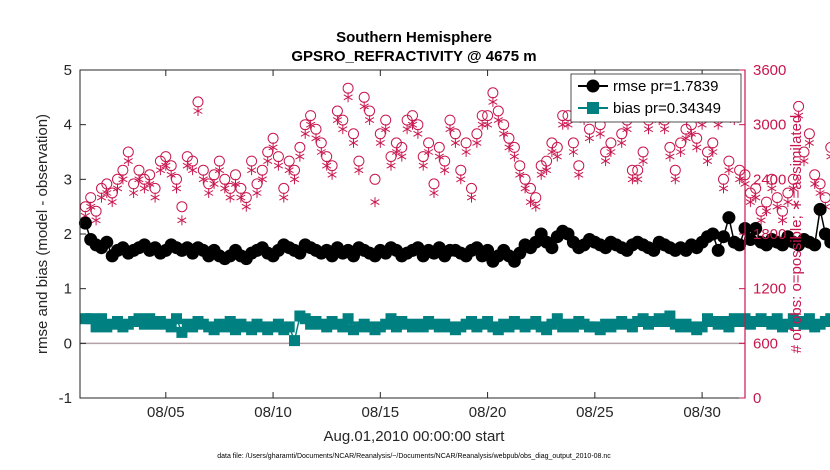 Image resolution: width=830 pixels, height=470 pixels. I want to click on y-left-tick-label: 5, so click(68, 70).